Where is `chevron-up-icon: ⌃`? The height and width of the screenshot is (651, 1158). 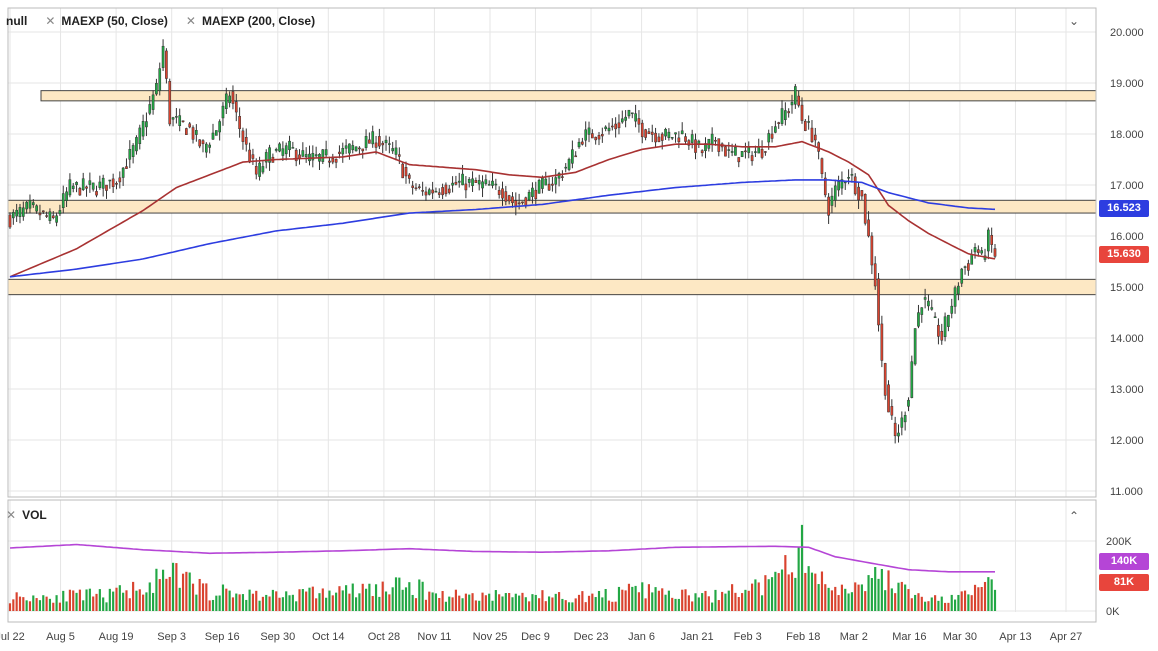
chevron-up-icon: ⌃ is located at coordinates (1074, 516).